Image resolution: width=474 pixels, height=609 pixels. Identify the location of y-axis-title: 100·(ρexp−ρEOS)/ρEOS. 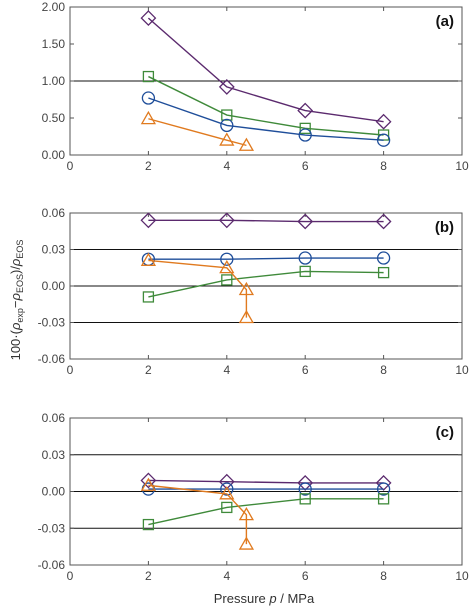
(16, 300).